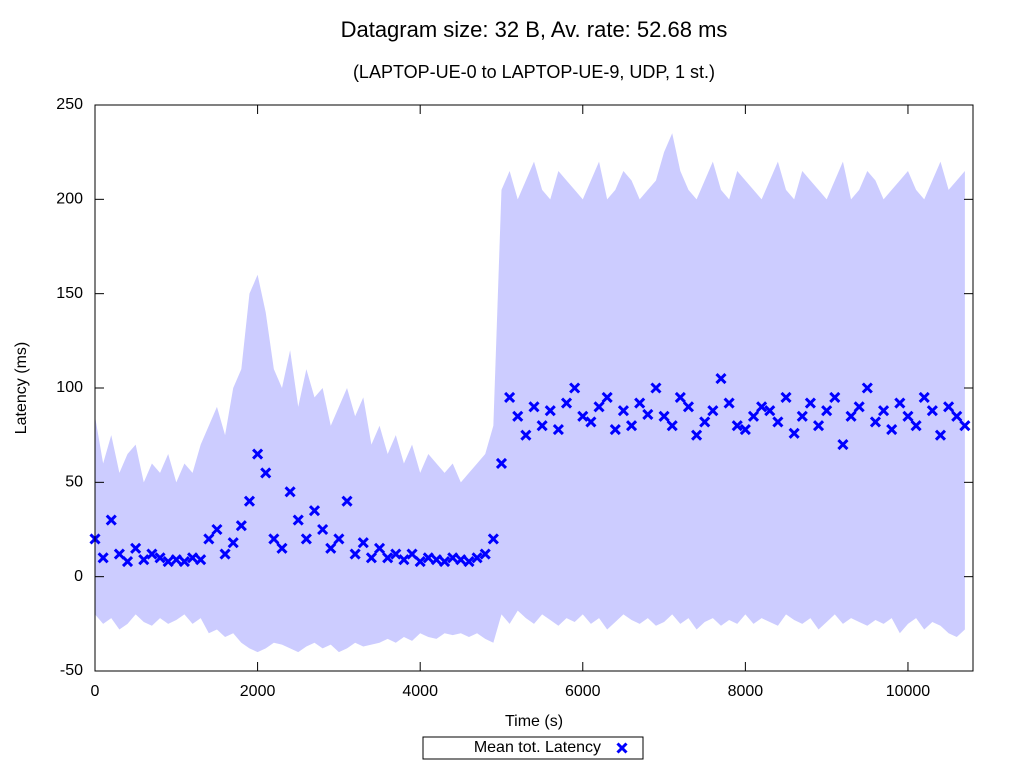  I want to click on x-axis-label: Time (s), so click(534, 721).